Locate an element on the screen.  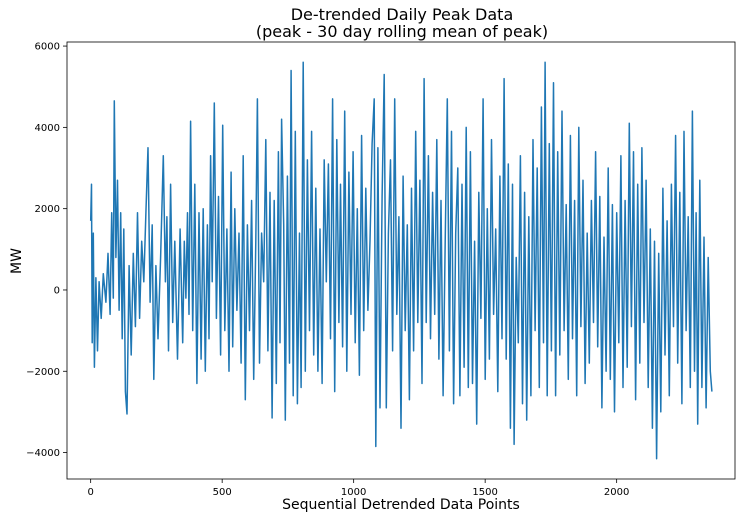
y-tick-label: −4000 is located at coordinates (43, 453).